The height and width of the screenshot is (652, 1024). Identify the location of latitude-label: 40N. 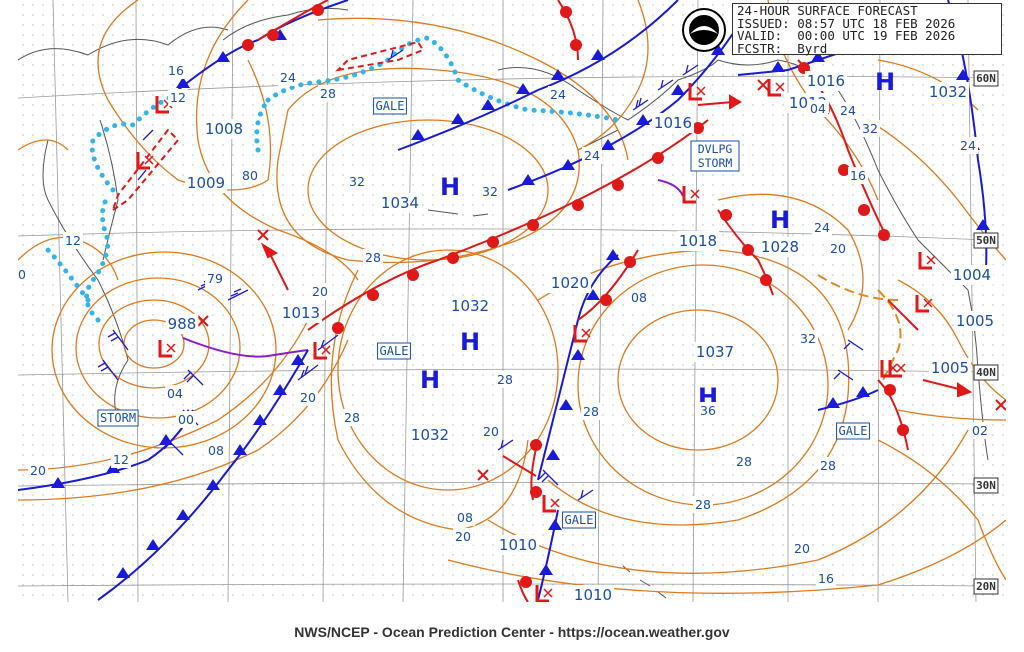
(986, 372).